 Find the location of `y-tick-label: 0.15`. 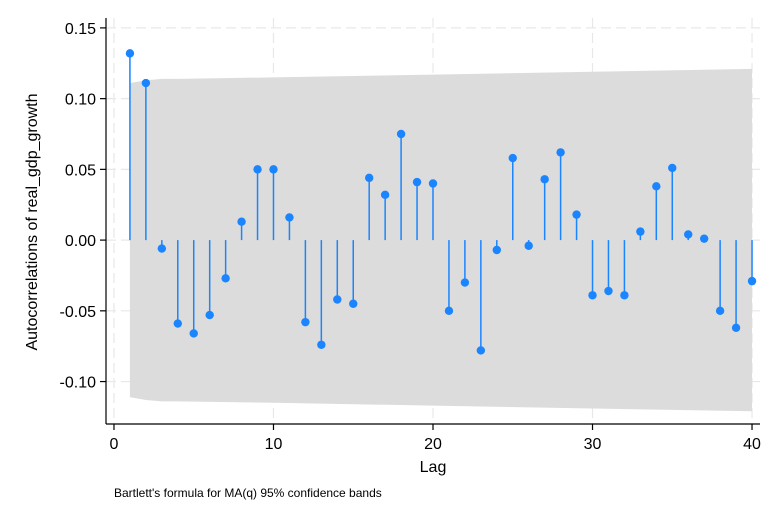

y-tick-label: 0.15 is located at coordinates (80, 29).